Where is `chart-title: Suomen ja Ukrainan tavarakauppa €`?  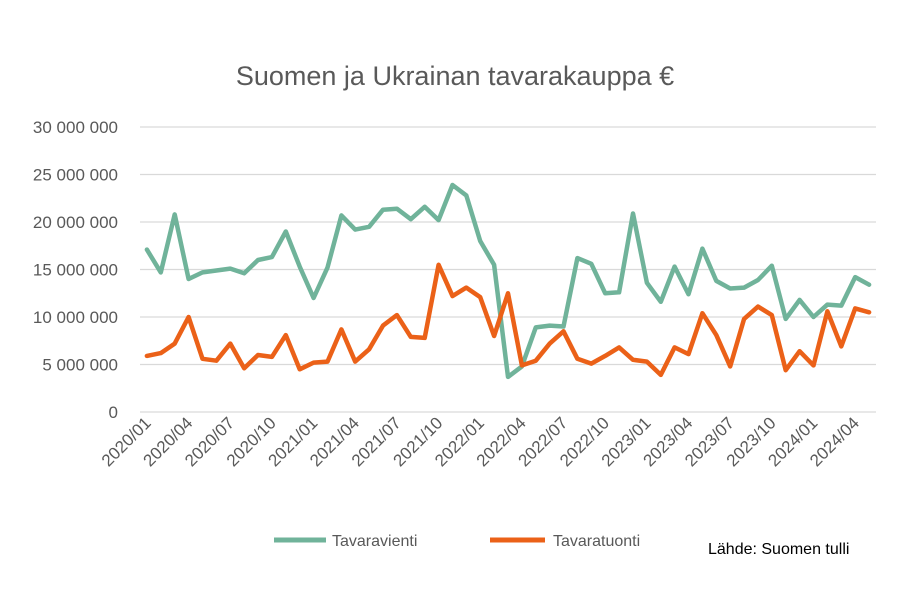 chart-title: Suomen ja Ukrainan tavarakauppa € is located at coordinates (455, 76).